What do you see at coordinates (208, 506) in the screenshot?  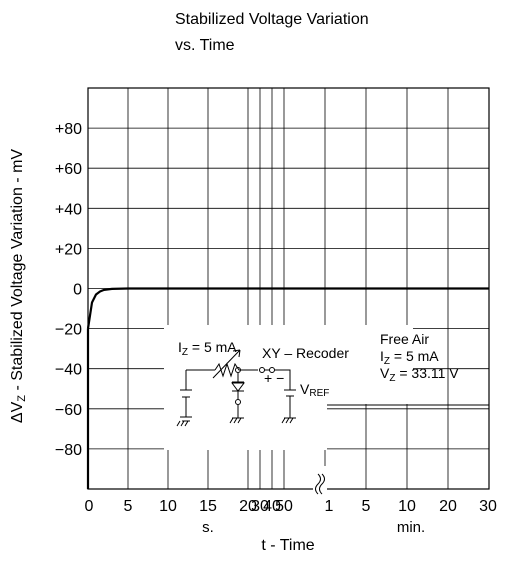 I see `x-tick-label: 15` at bounding box center [208, 506].